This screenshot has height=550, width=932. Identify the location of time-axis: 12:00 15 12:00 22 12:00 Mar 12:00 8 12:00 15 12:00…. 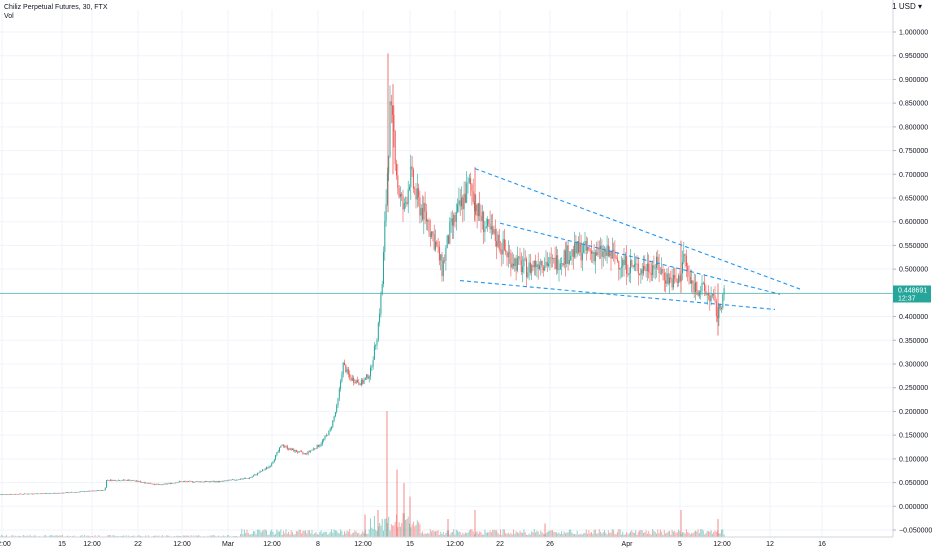
(446, 542).